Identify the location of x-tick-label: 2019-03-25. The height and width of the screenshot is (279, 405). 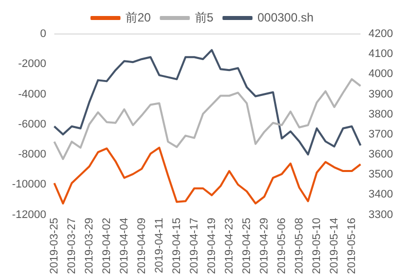
(54, 246).